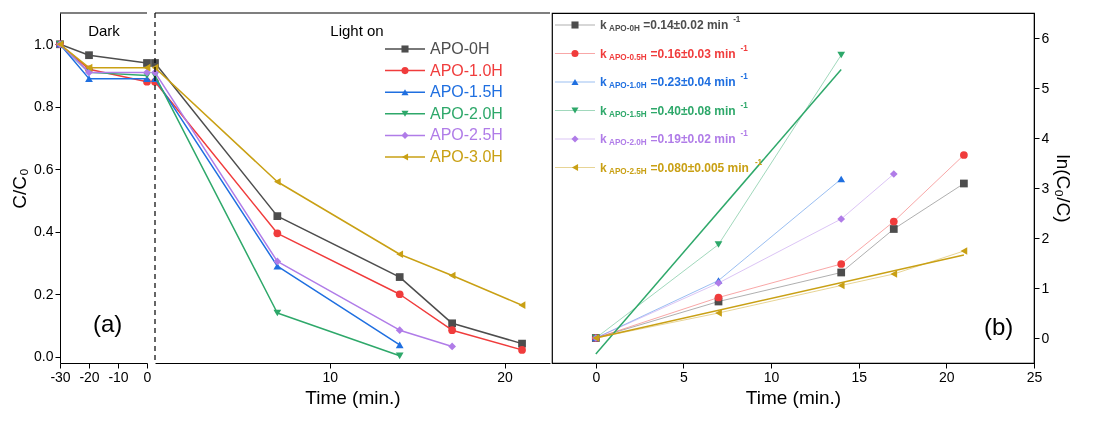 The width and height of the screenshot is (1112, 430). What do you see at coordinates (44, 106) in the screenshot?
I see `y-tick-label: 0.8` at bounding box center [44, 106].